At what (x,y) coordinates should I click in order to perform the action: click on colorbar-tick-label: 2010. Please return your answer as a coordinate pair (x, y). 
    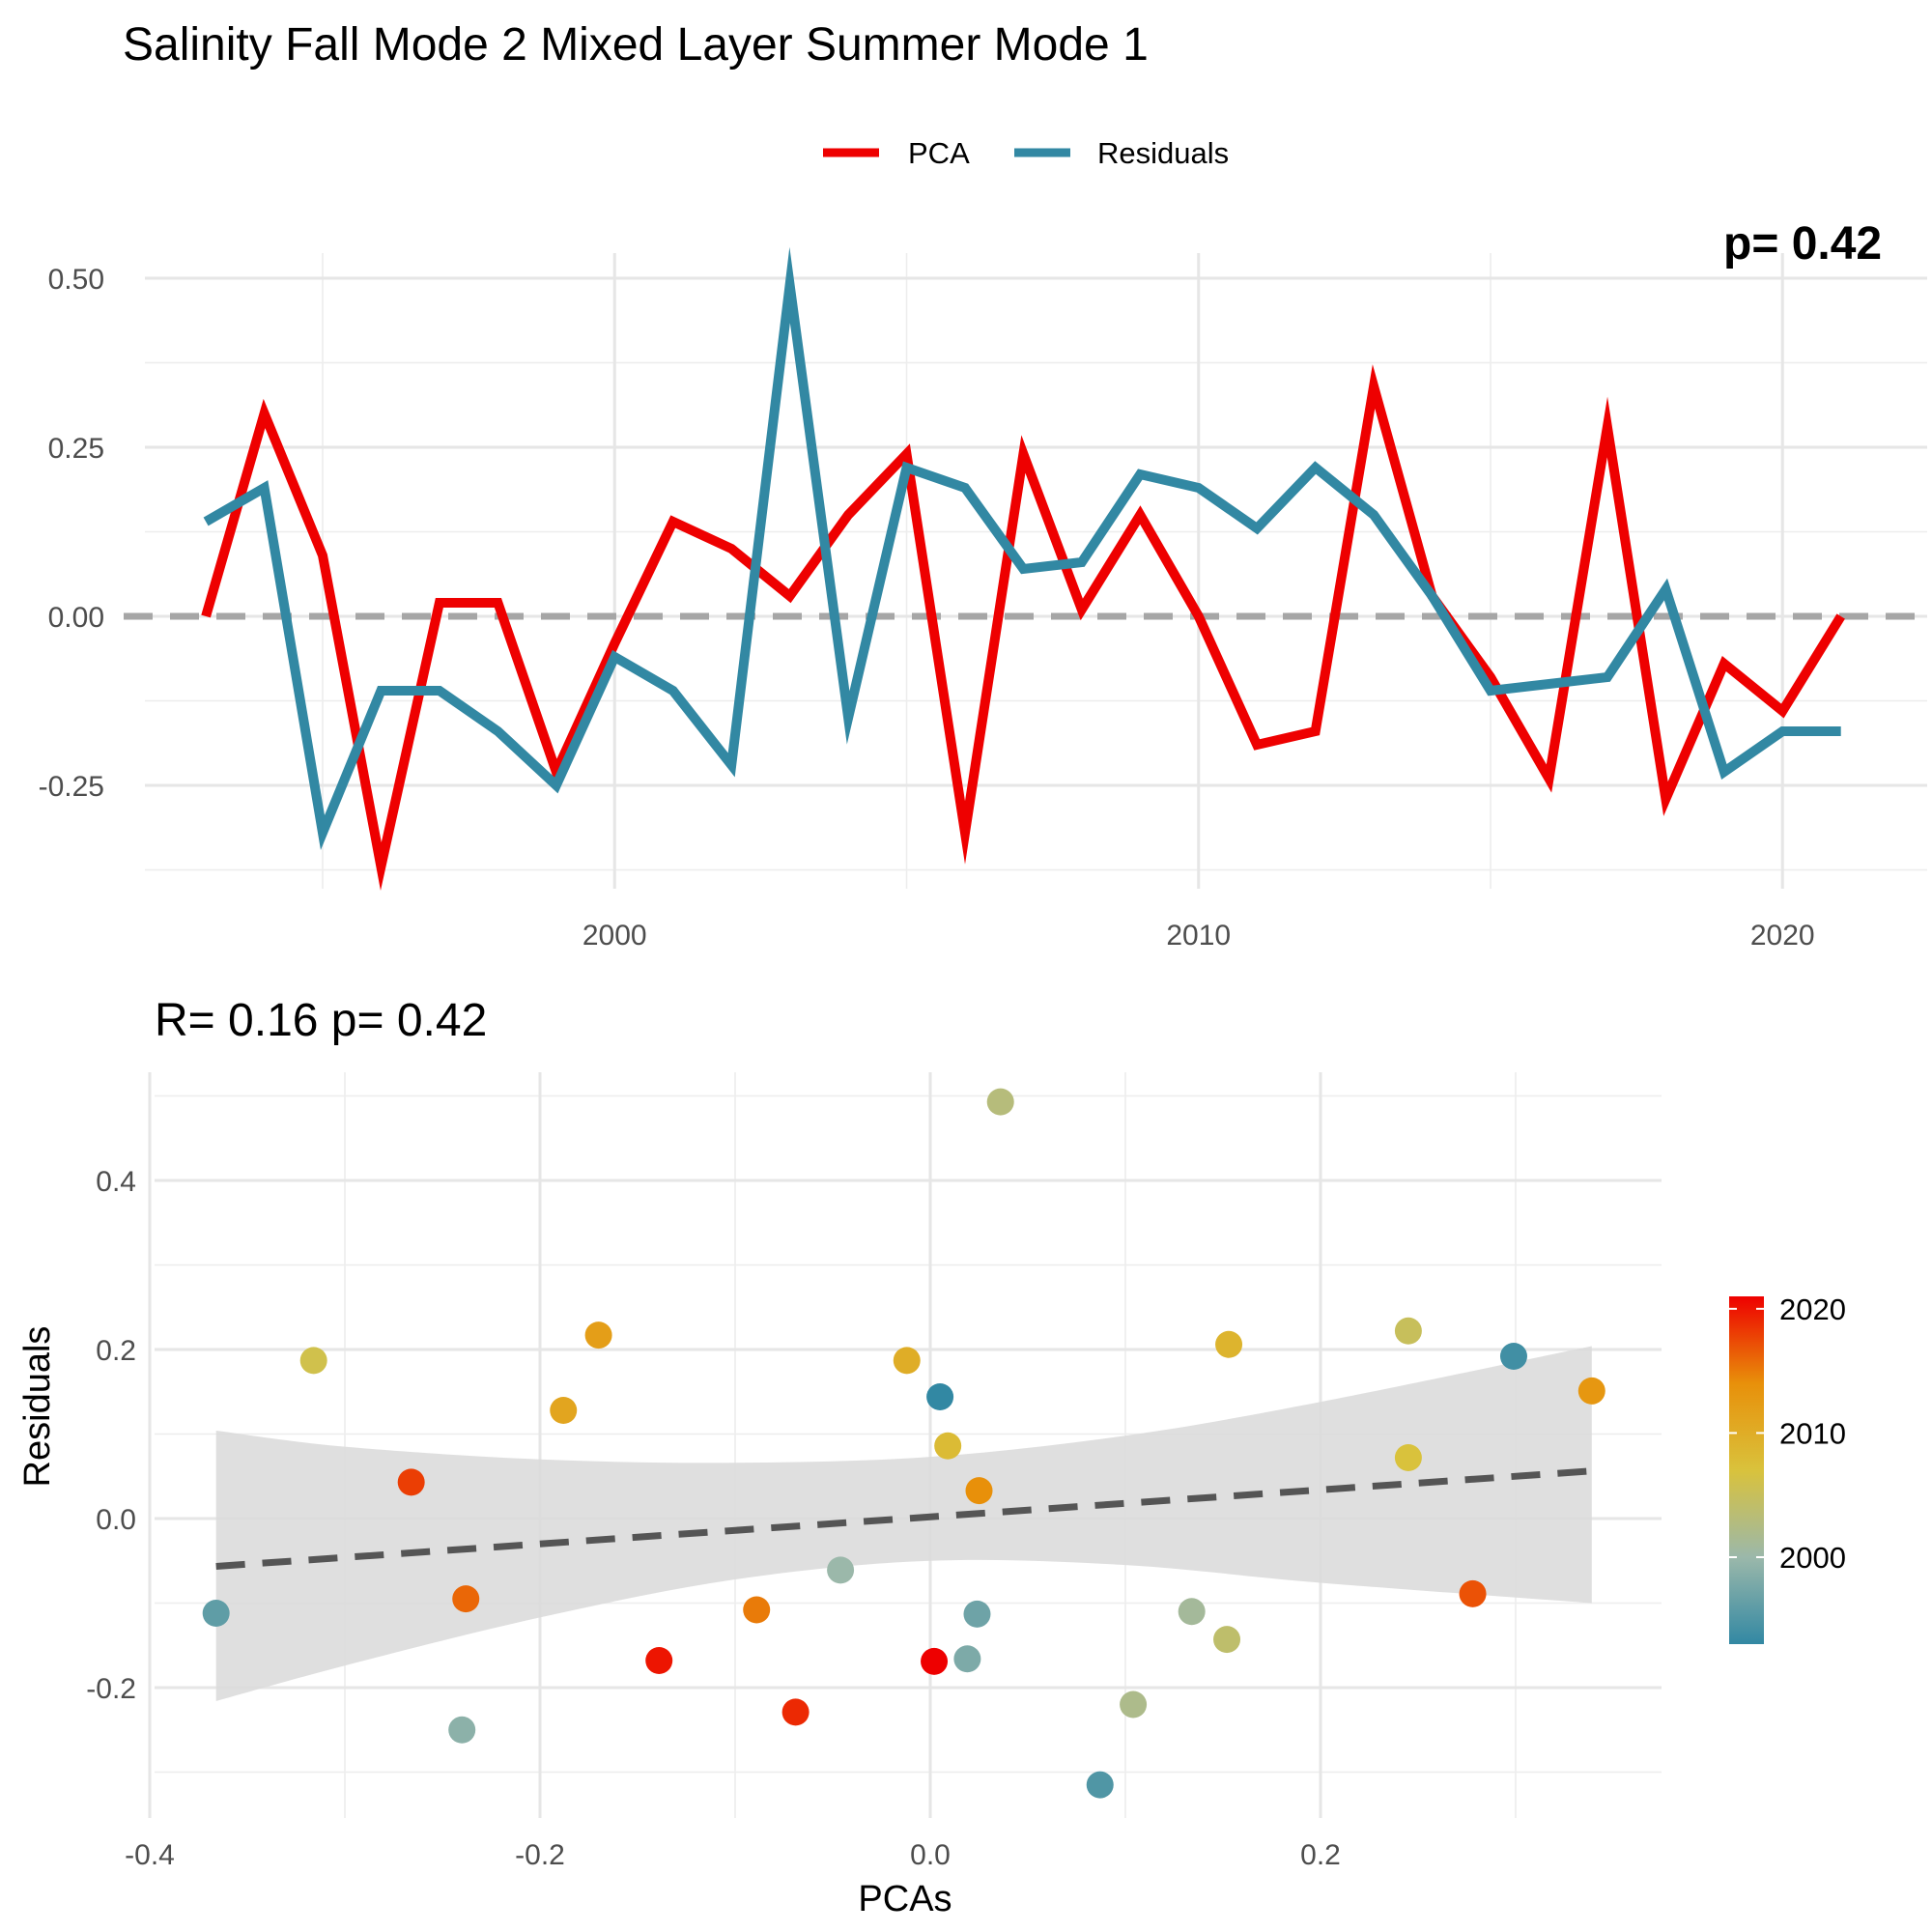
    Looking at the image, I should click on (1812, 1433).